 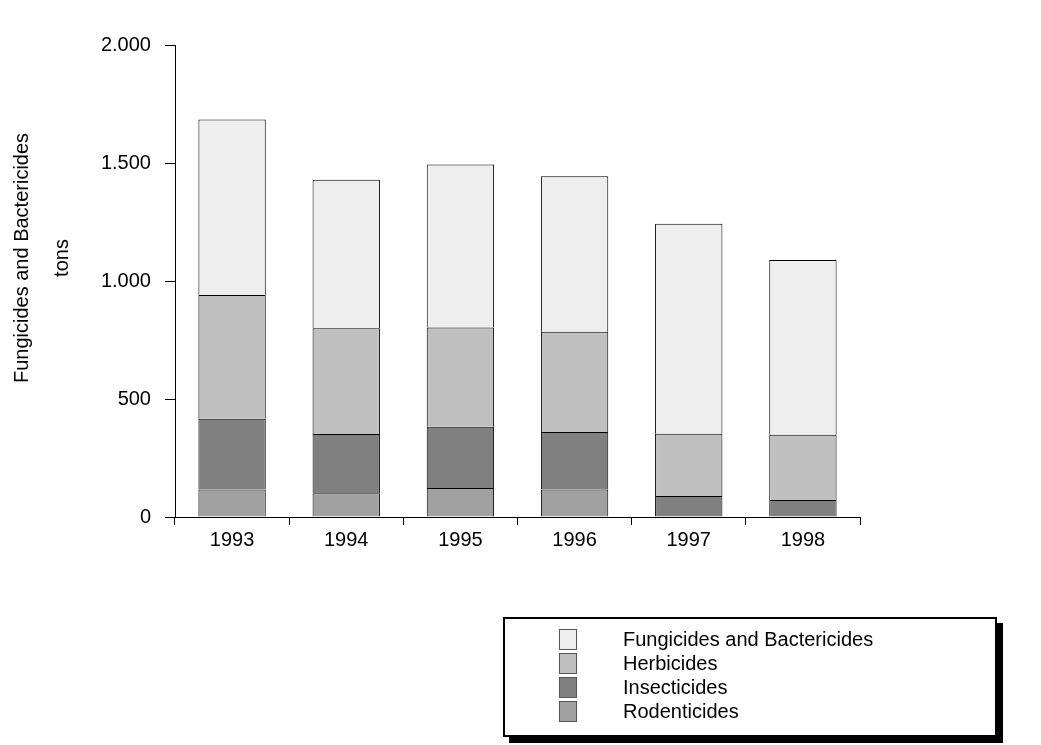 What do you see at coordinates (346, 538) in the screenshot?
I see `x-tick-label: 1994` at bounding box center [346, 538].